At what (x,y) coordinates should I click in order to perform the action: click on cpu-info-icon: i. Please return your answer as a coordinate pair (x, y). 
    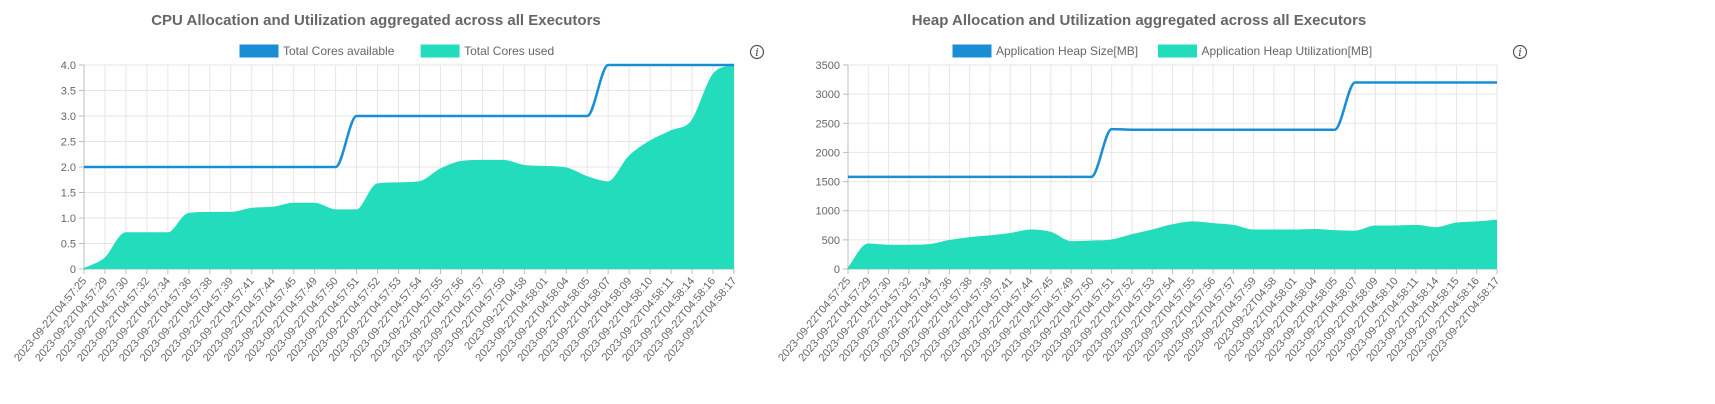
    Looking at the image, I should click on (757, 52).